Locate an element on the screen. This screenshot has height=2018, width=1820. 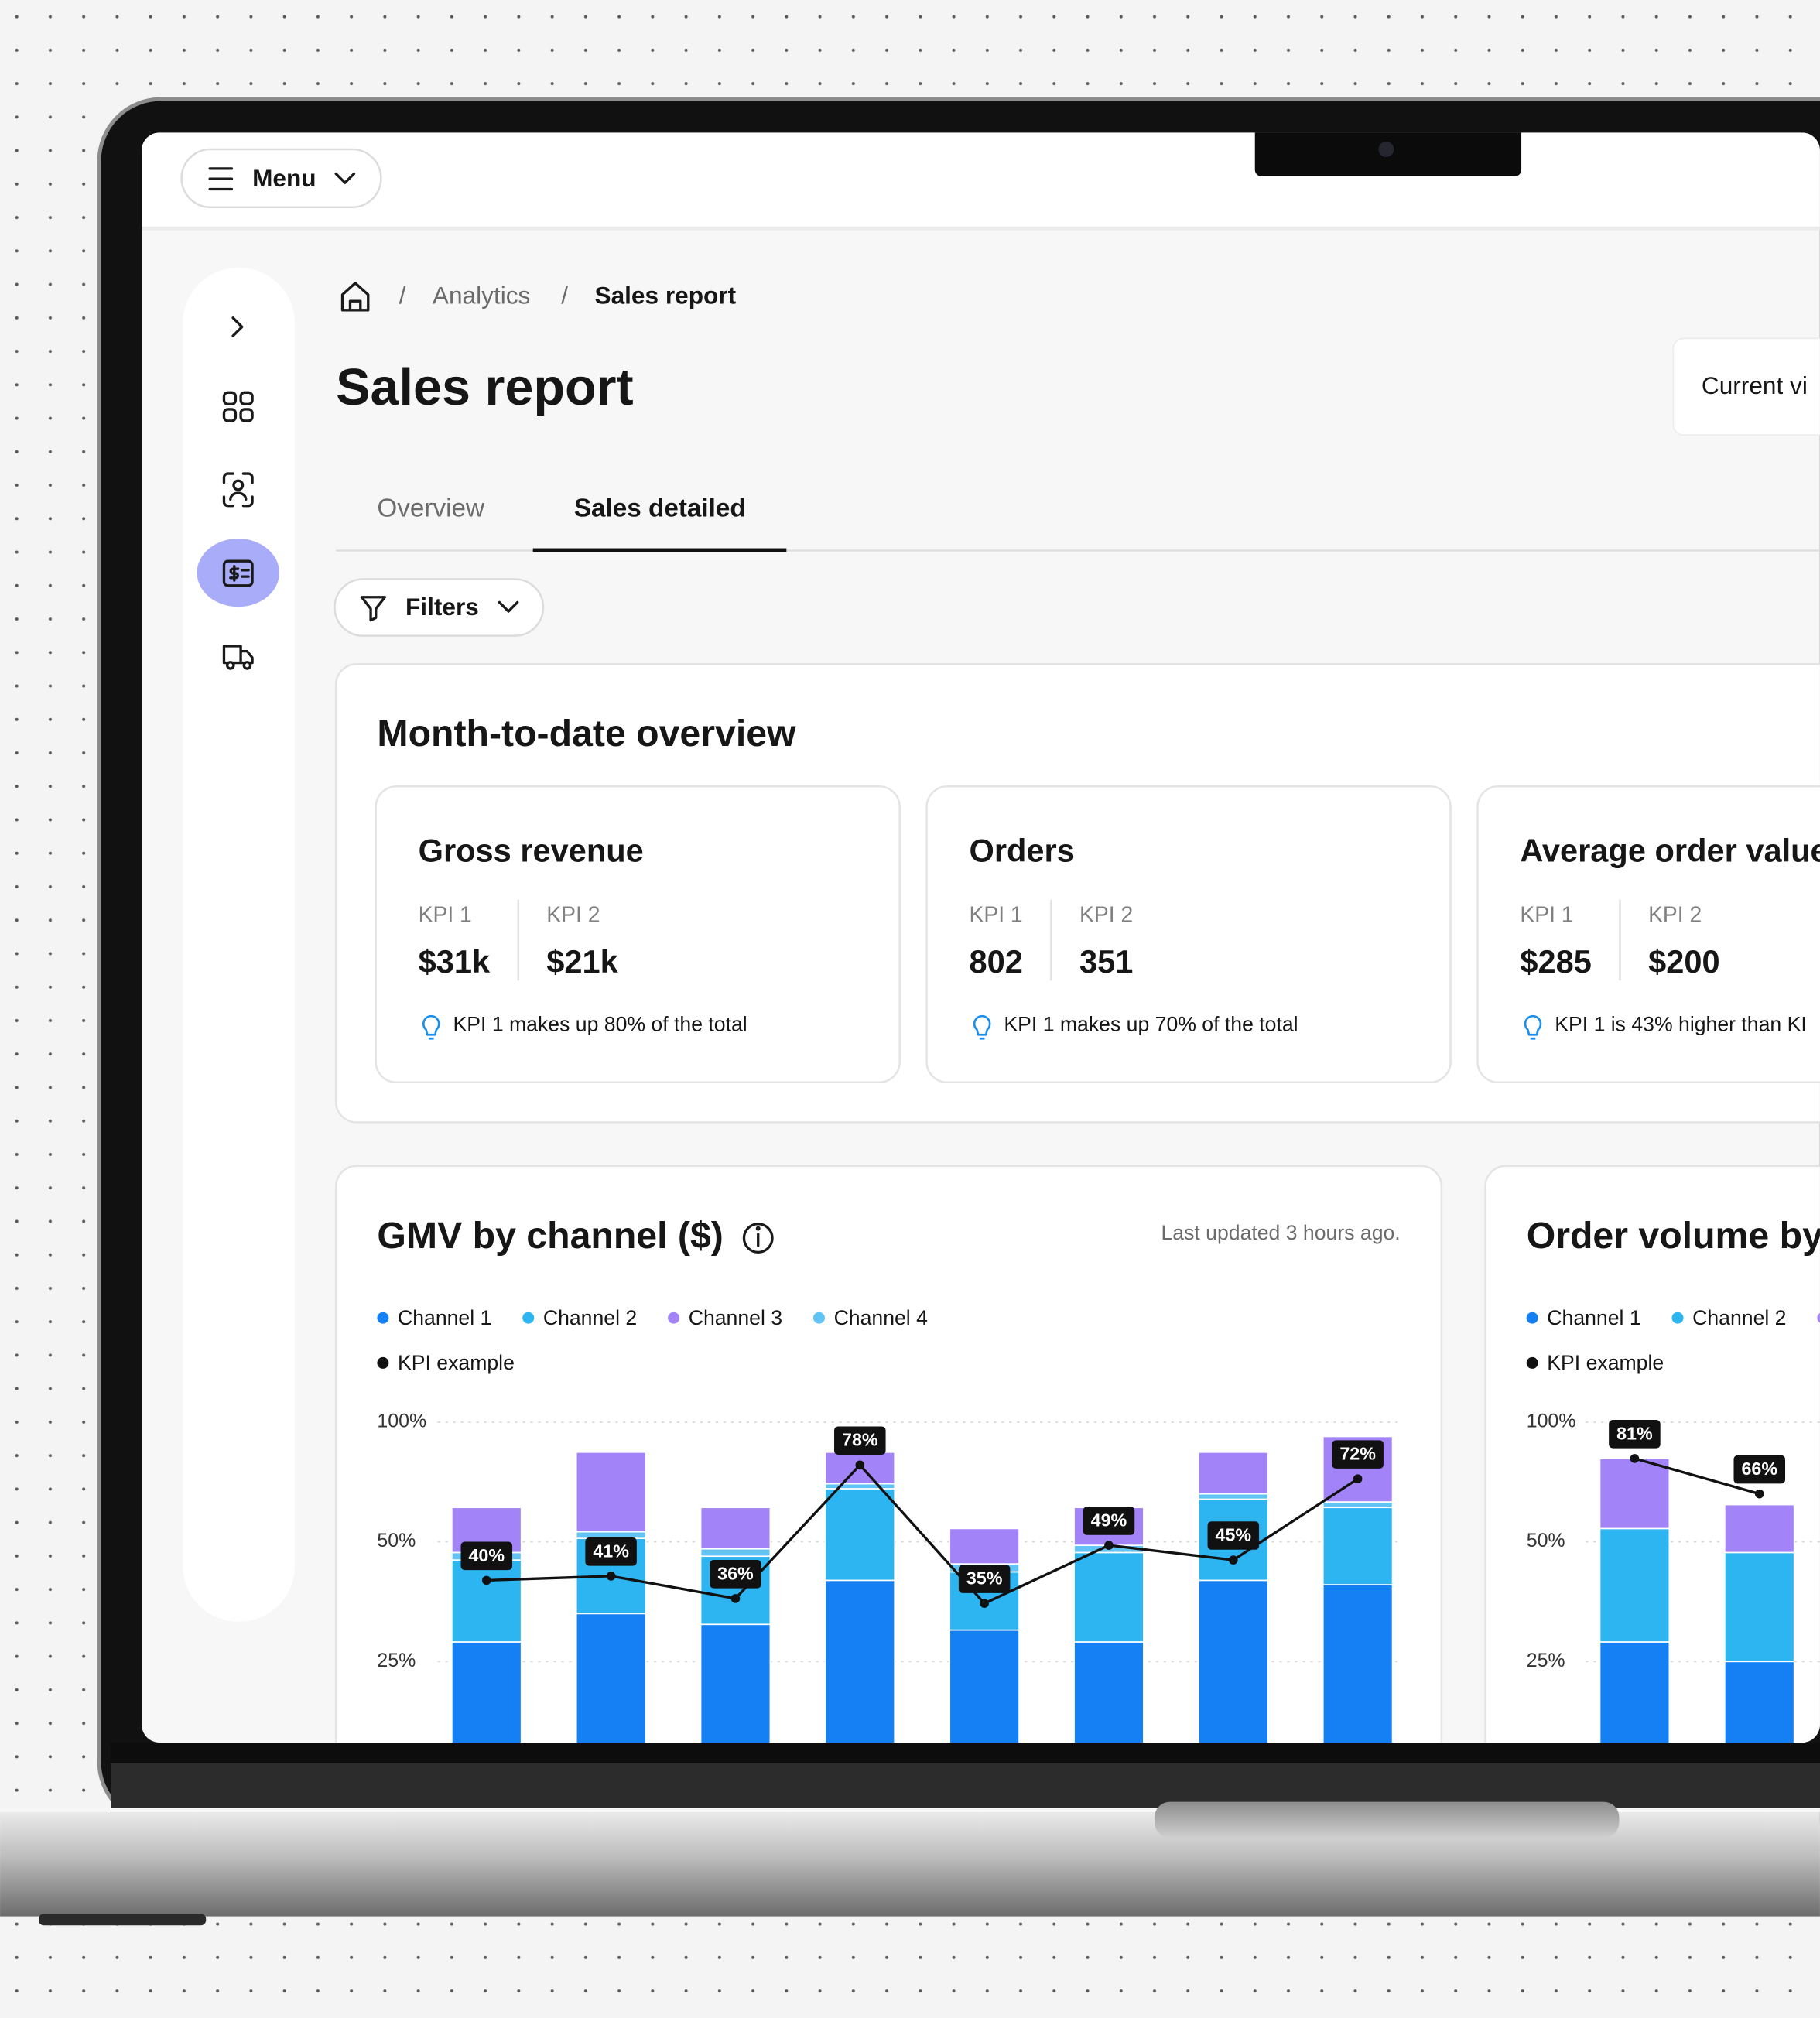
home-icon is located at coordinates (355, 297).